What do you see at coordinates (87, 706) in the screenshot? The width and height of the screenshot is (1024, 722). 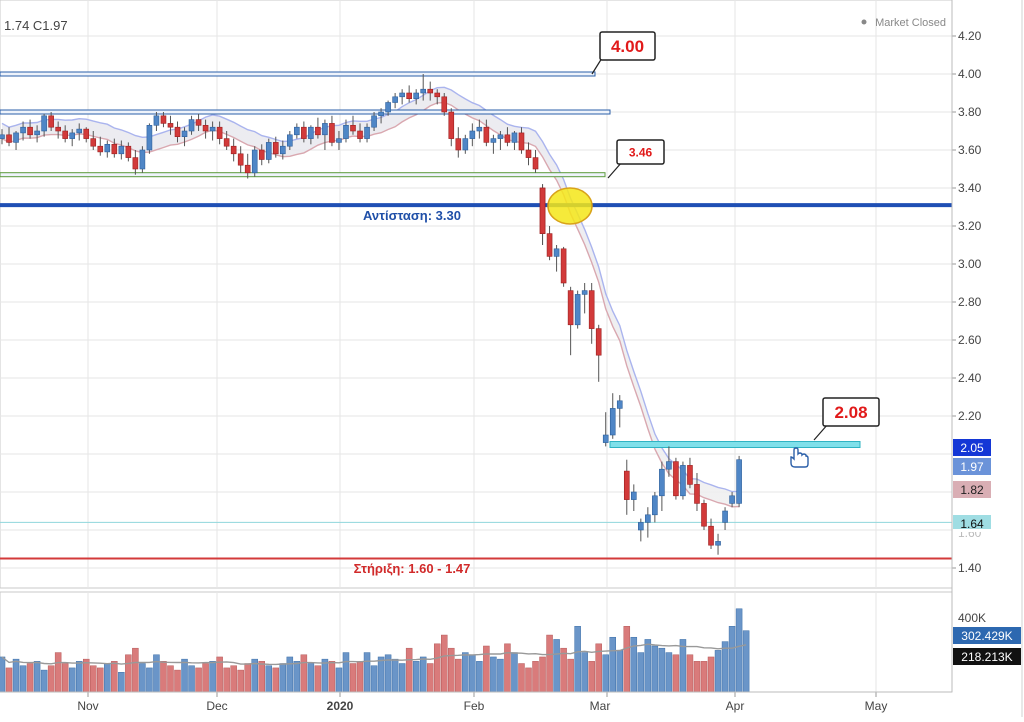 I see `x-tick-label: Nov` at bounding box center [87, 706].